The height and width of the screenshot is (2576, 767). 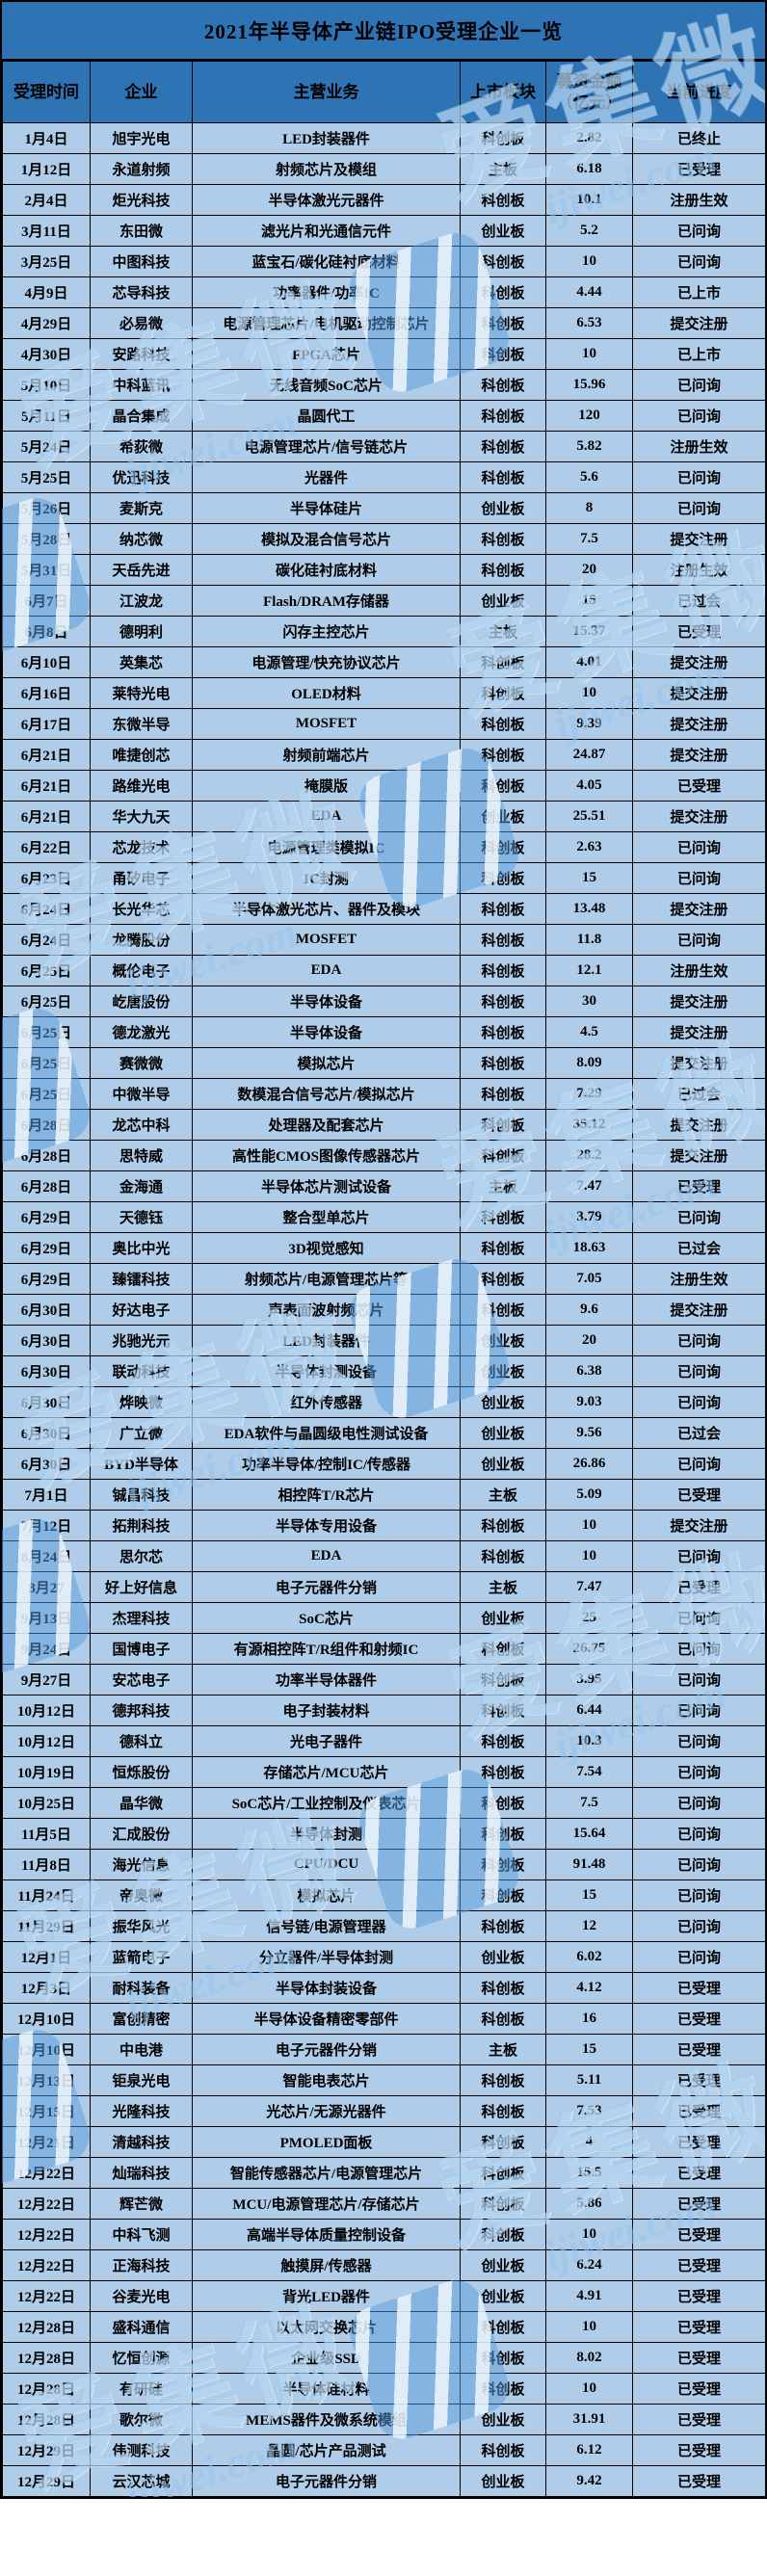 I want to click on cell-progress: 提交注册, so click(x=698, y=1310).